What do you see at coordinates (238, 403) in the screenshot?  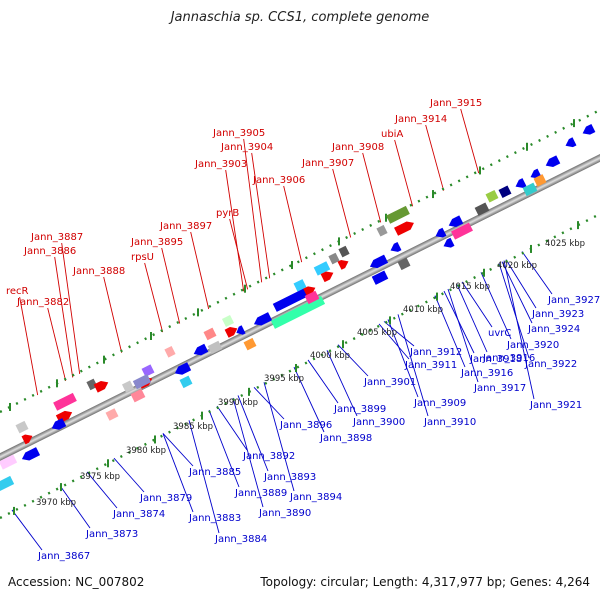 I see `tick-label: 3990 kbp` at bounding box center [238, 403].